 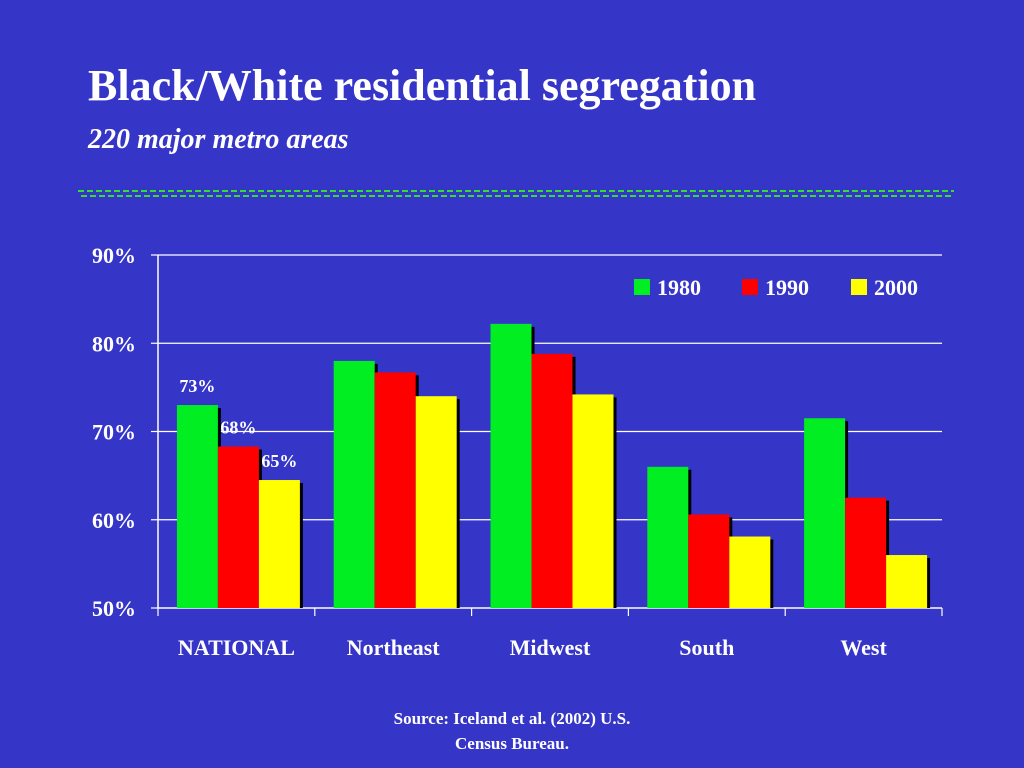 What do you see at coordinates (512, 743) in the screenshot?
I see `source-line-2: Census Bureau.` at bounding box center [512, 743].